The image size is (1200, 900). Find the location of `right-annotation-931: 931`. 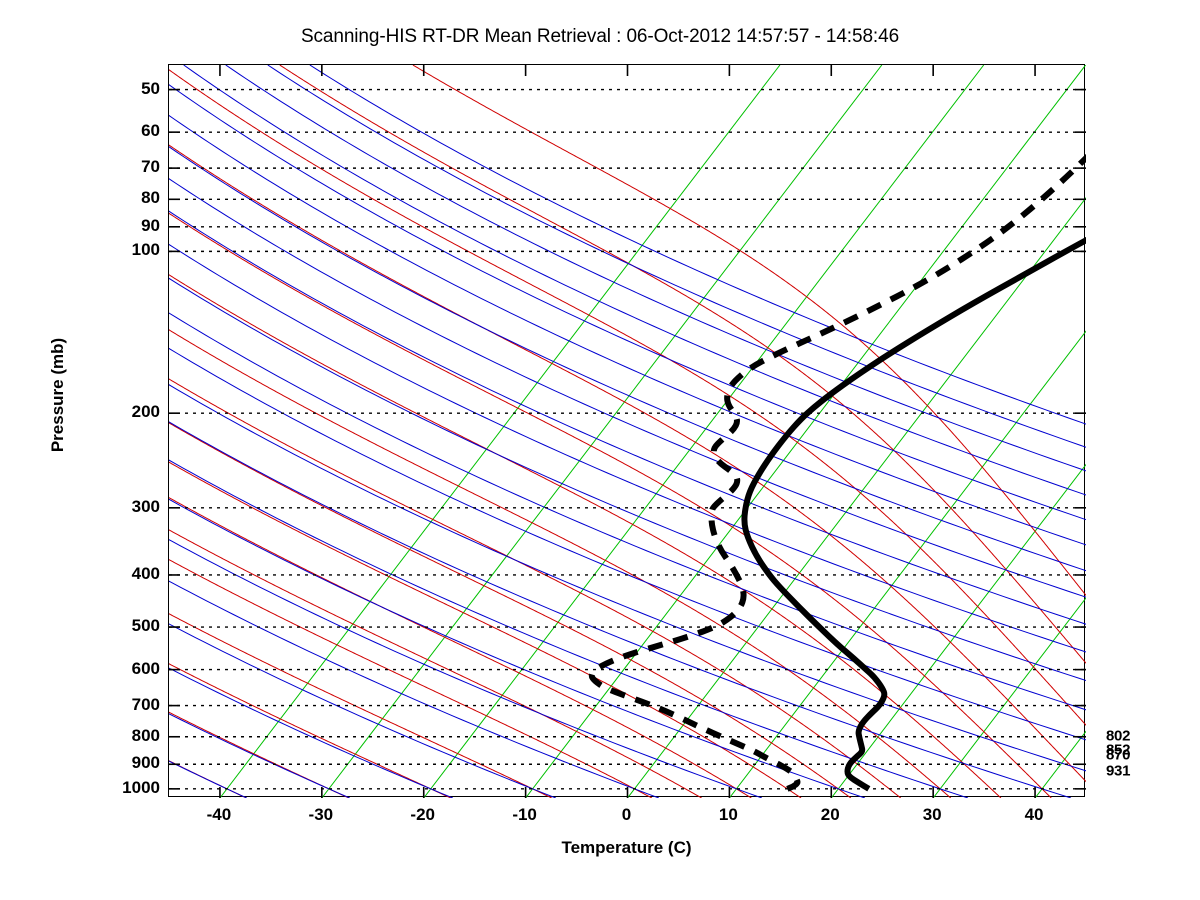

right-annotation-931: 931 is located at coordinates (1118, 771).